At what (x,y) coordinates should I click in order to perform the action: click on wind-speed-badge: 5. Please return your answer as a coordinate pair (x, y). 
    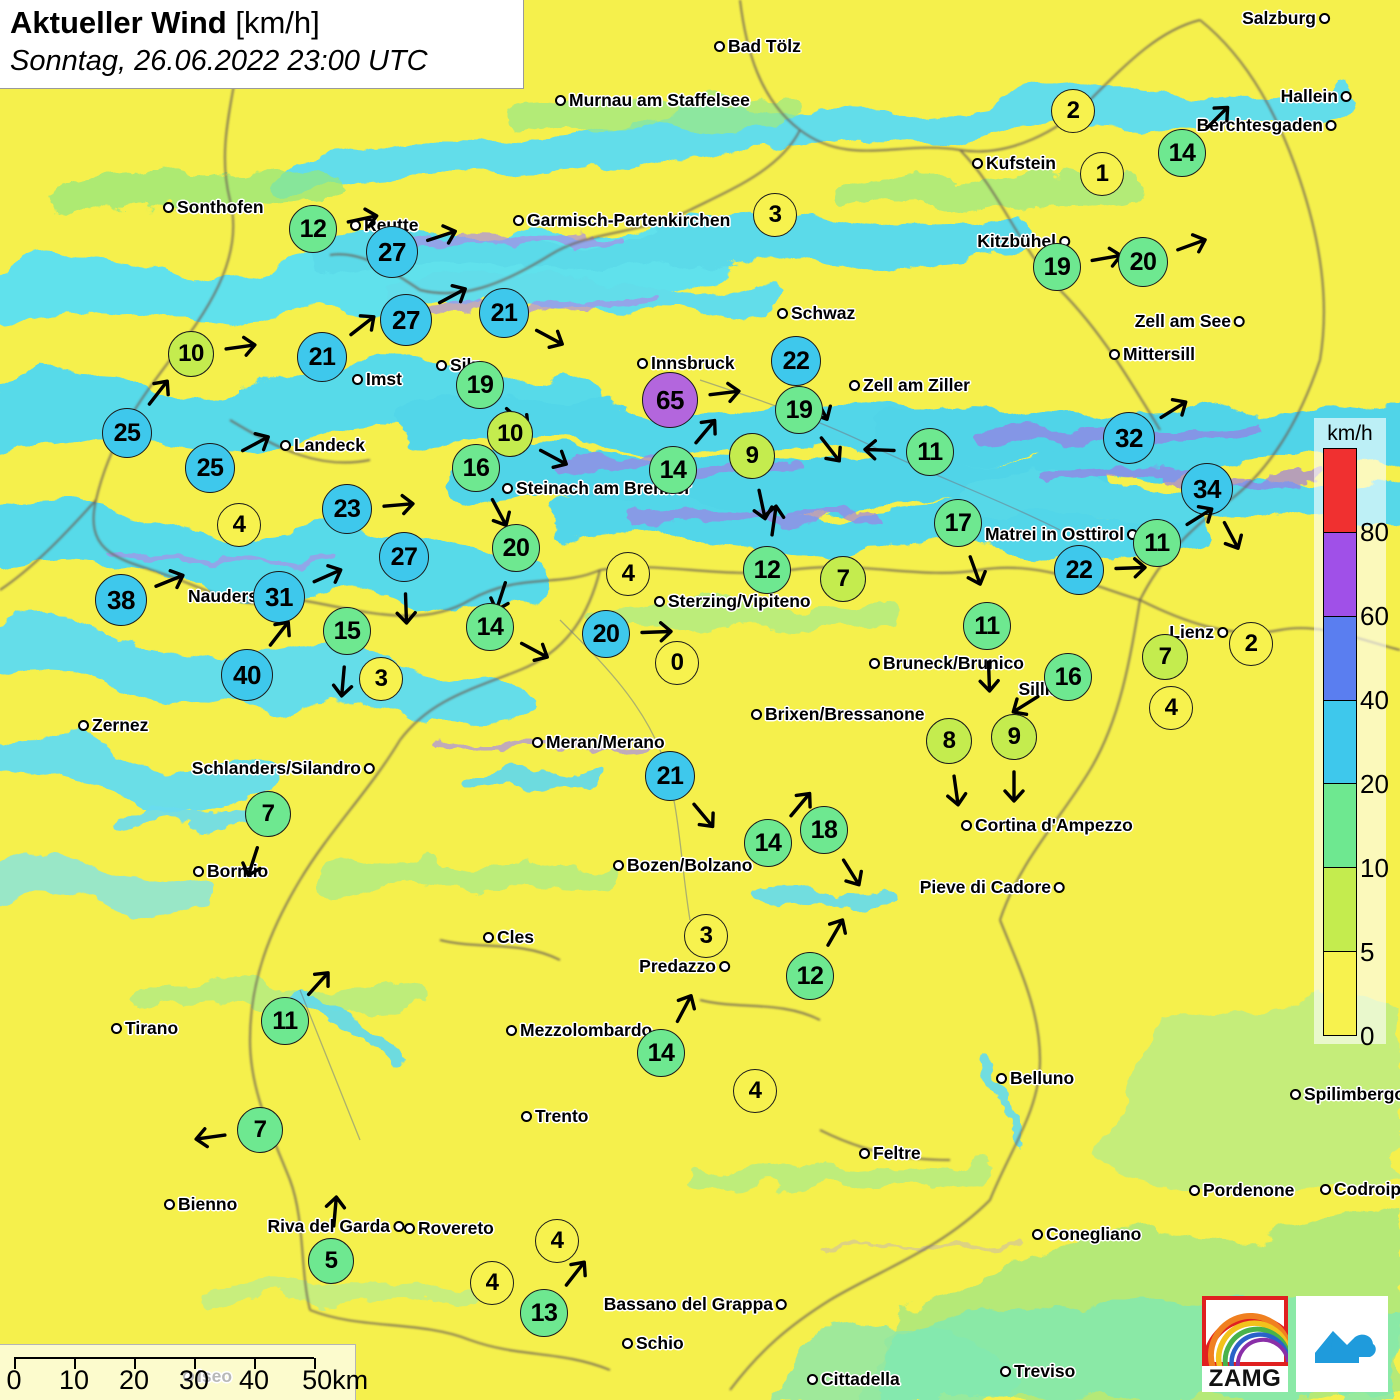
    Looking at the image, I should click on (331, 1261).